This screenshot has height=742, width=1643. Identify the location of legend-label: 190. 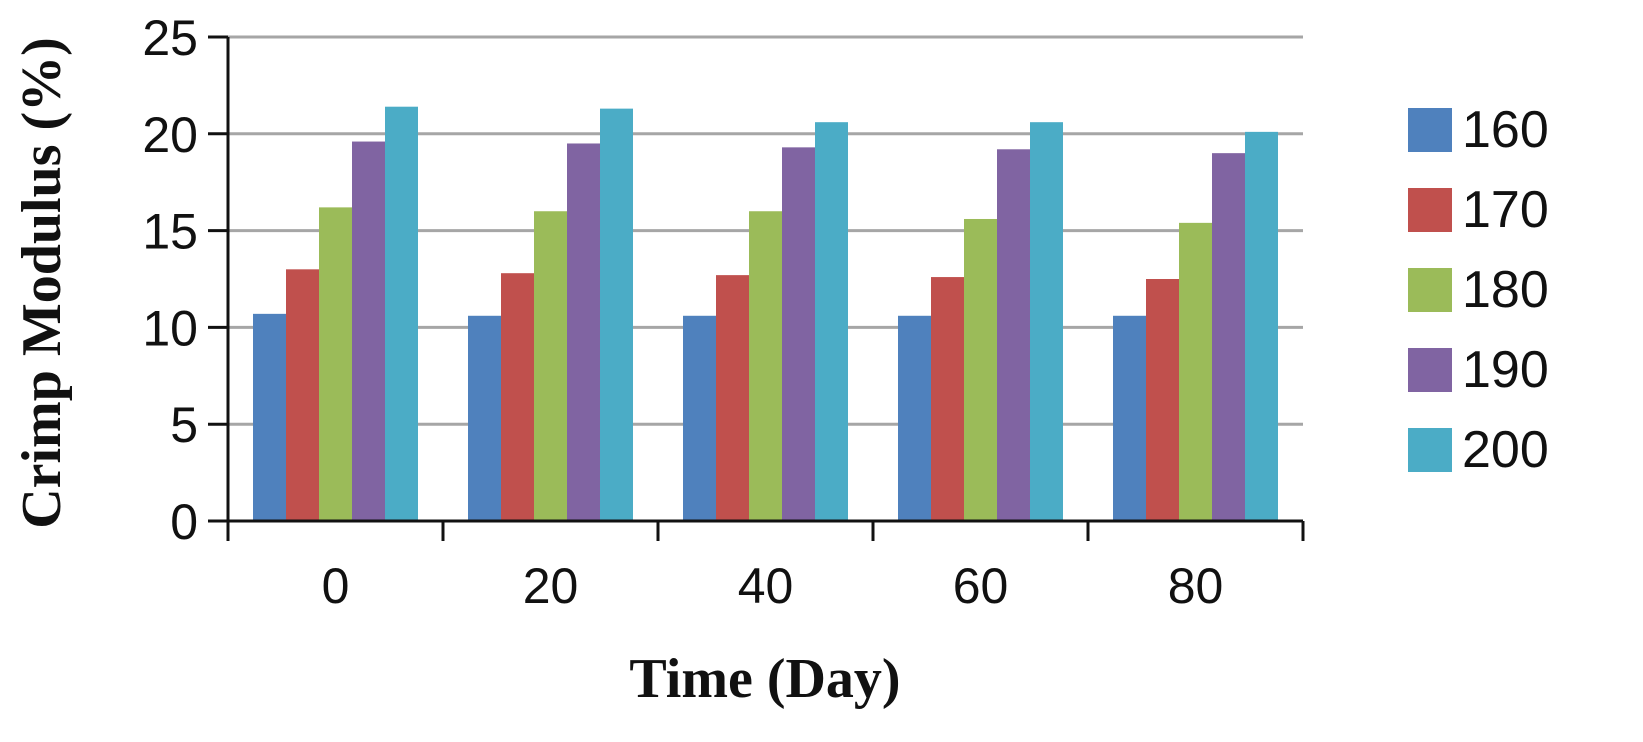
(1505, 370).